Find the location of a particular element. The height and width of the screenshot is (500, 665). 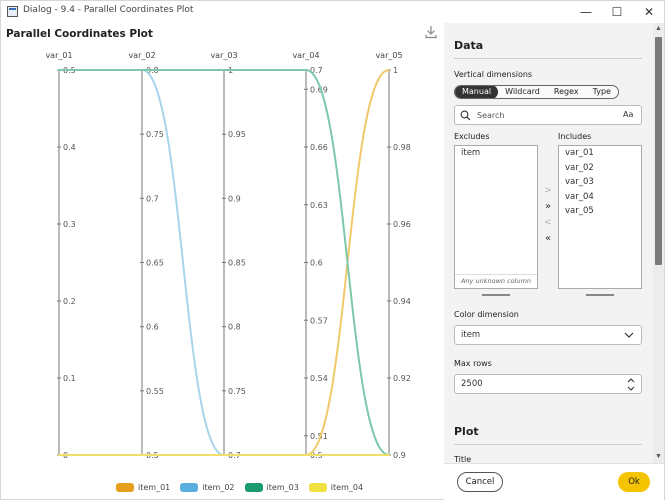

chevron-down-icon is located at coordinates (629, 335).